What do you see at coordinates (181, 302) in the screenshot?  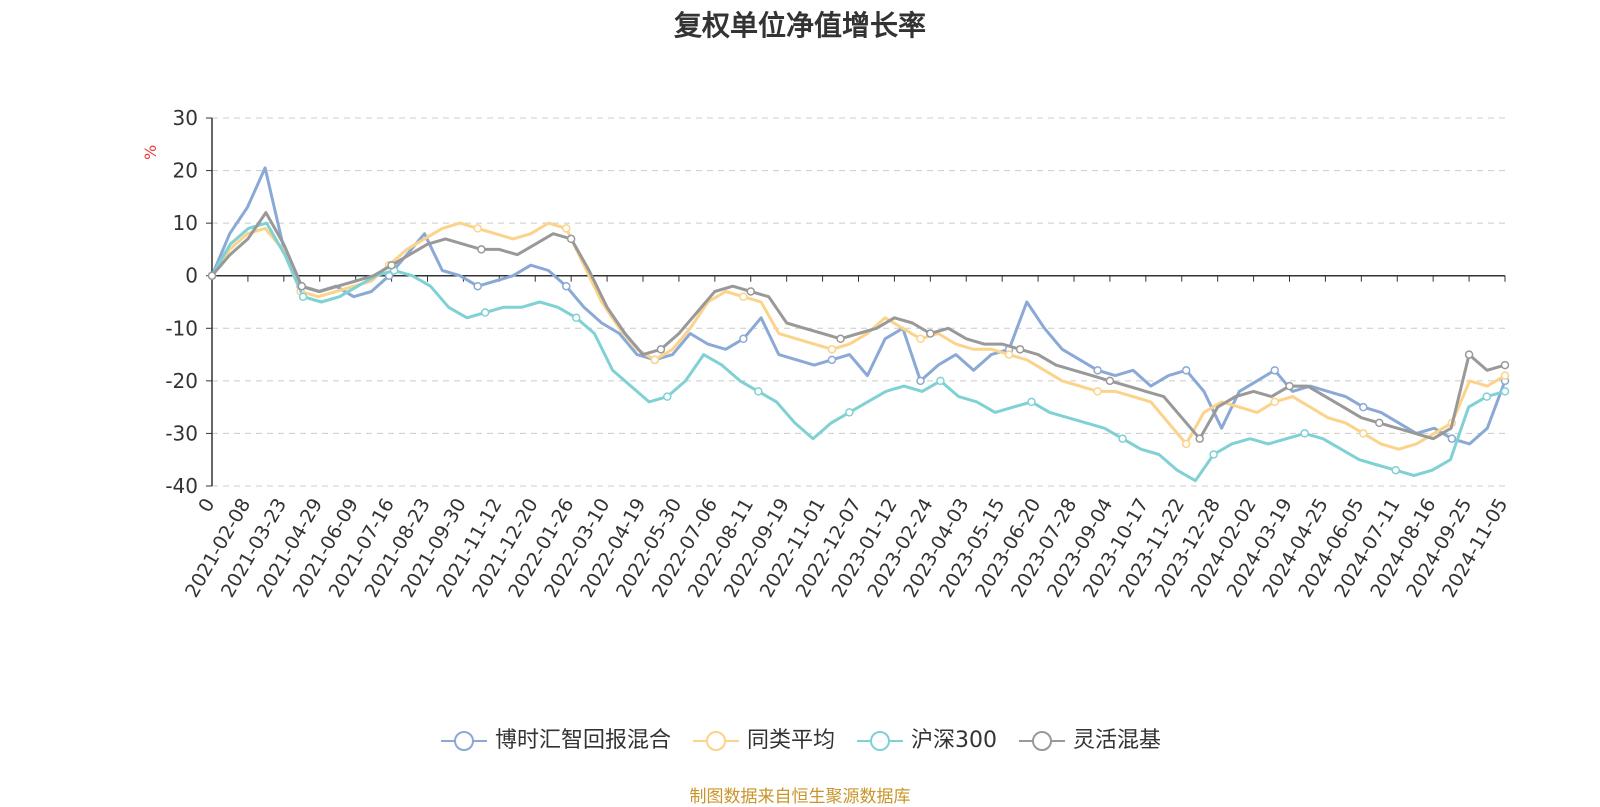 I see `y-tick-labels: -40 -30 -20 -10 0 10 20 30` at bounding box center [181, 302].